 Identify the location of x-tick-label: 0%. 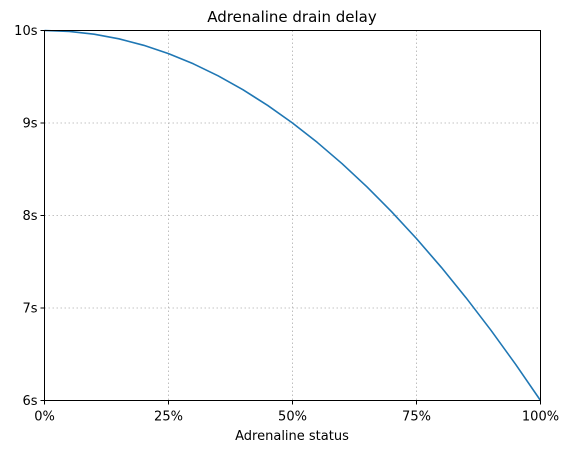
(44, 417).